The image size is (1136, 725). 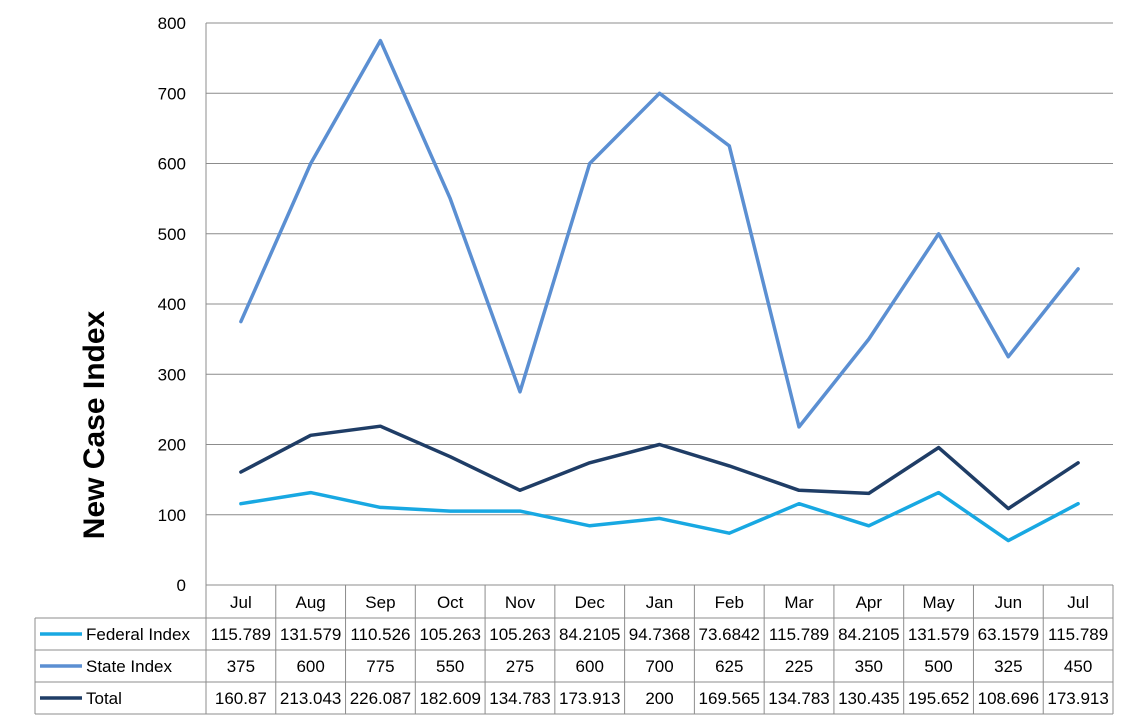 What do you see at coordinates (659, 602) in the screenshot?
I see `x-tick-label: Jan` at bounding box center [659, 602].